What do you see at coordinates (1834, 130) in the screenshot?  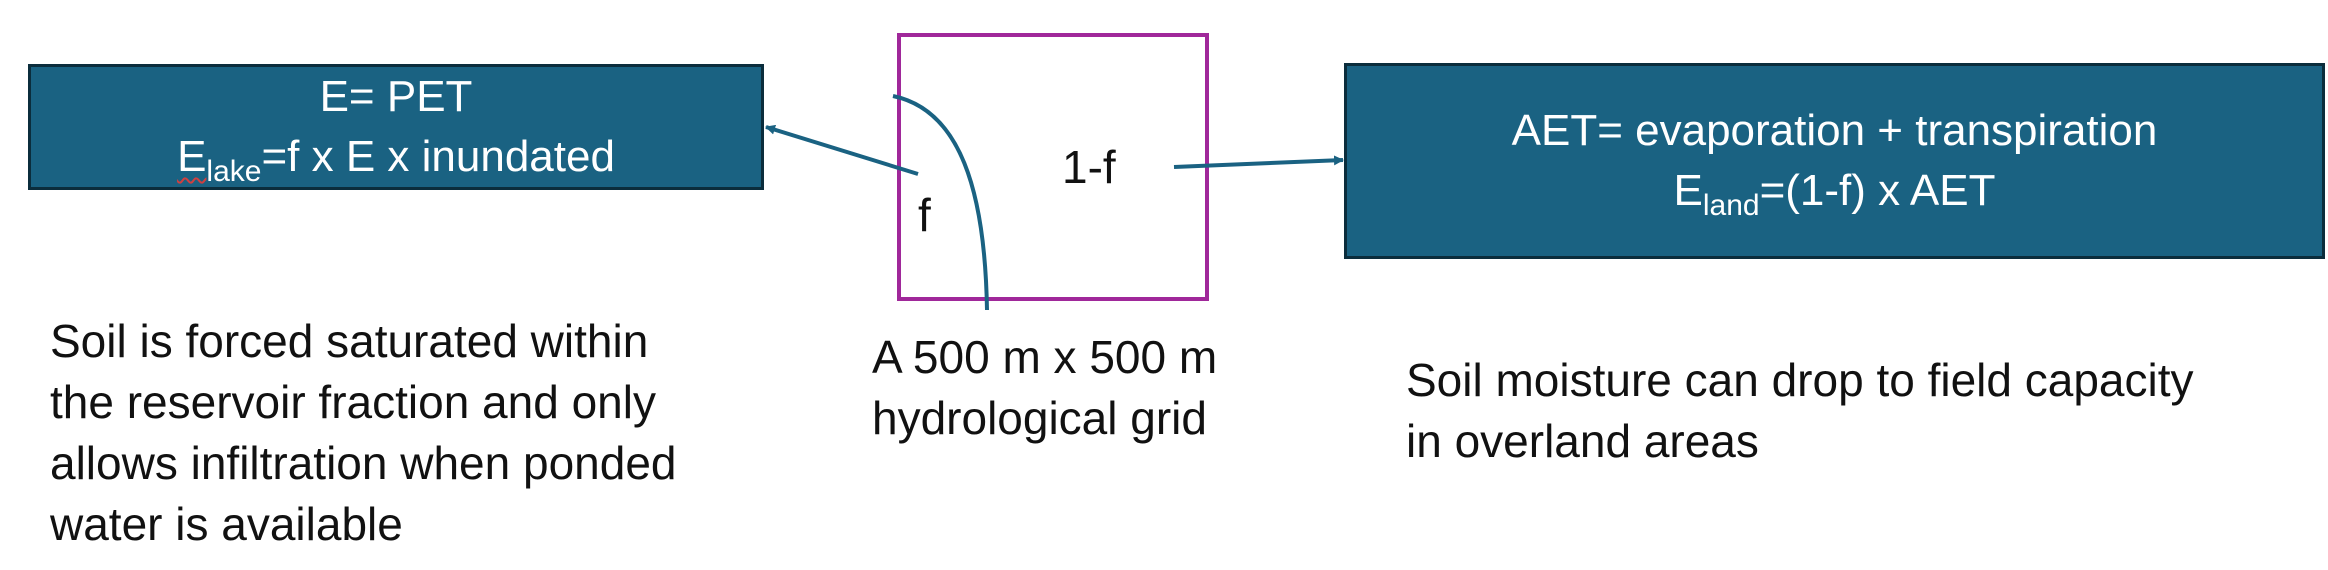 I see `land-aet-definition: AET= evaporation + transpiration` at bounding box center [1834, 130].